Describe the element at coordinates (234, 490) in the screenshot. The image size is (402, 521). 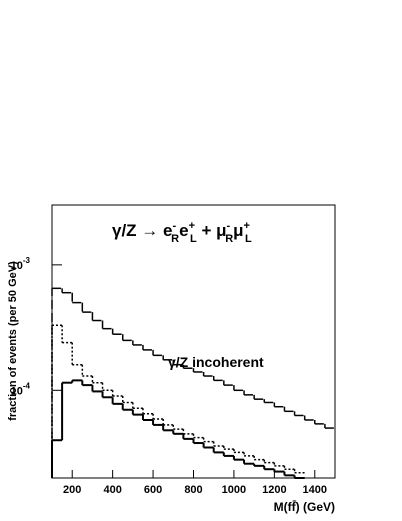
I see `x-tick-label: 1000` at that location.